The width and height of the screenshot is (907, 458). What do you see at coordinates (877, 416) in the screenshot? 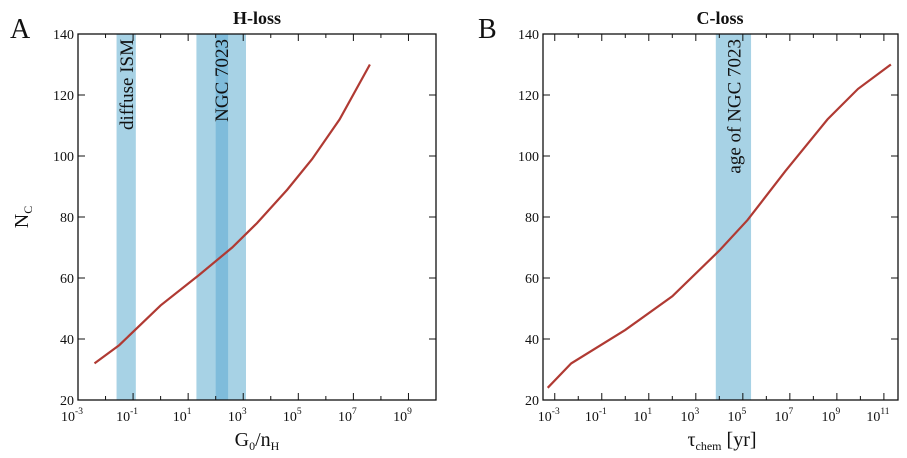
I see `x-tick-label: 10¹¹` at bounding box center [877, 416].